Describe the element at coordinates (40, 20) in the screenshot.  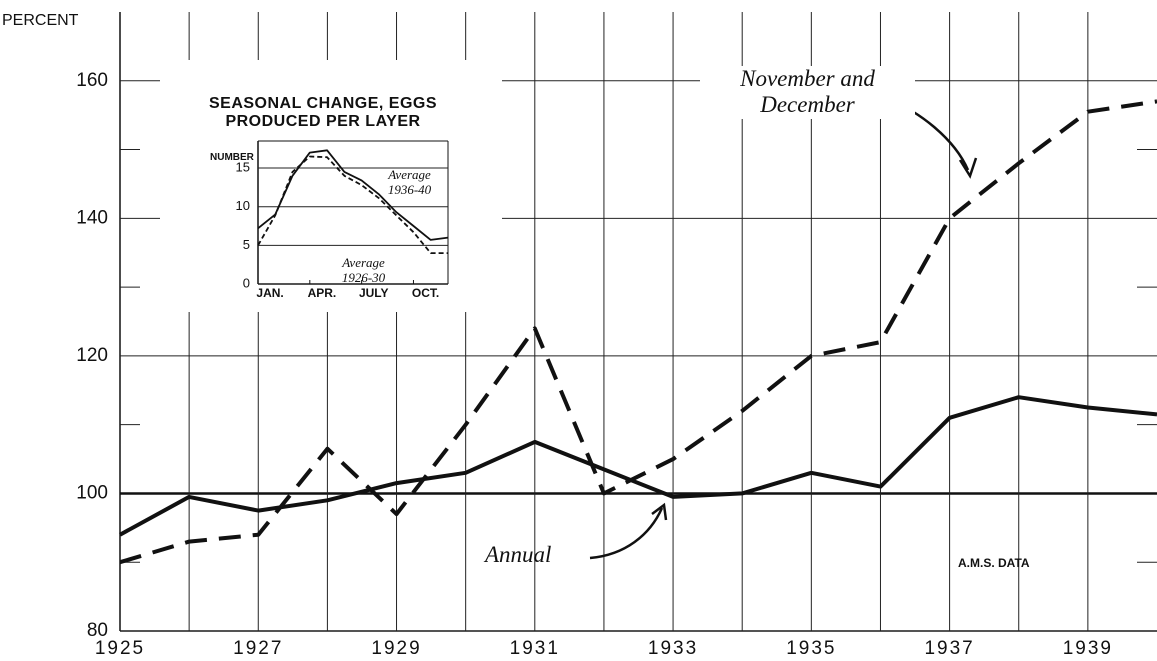
I see `y-axis-label: PERCENT` at that location.